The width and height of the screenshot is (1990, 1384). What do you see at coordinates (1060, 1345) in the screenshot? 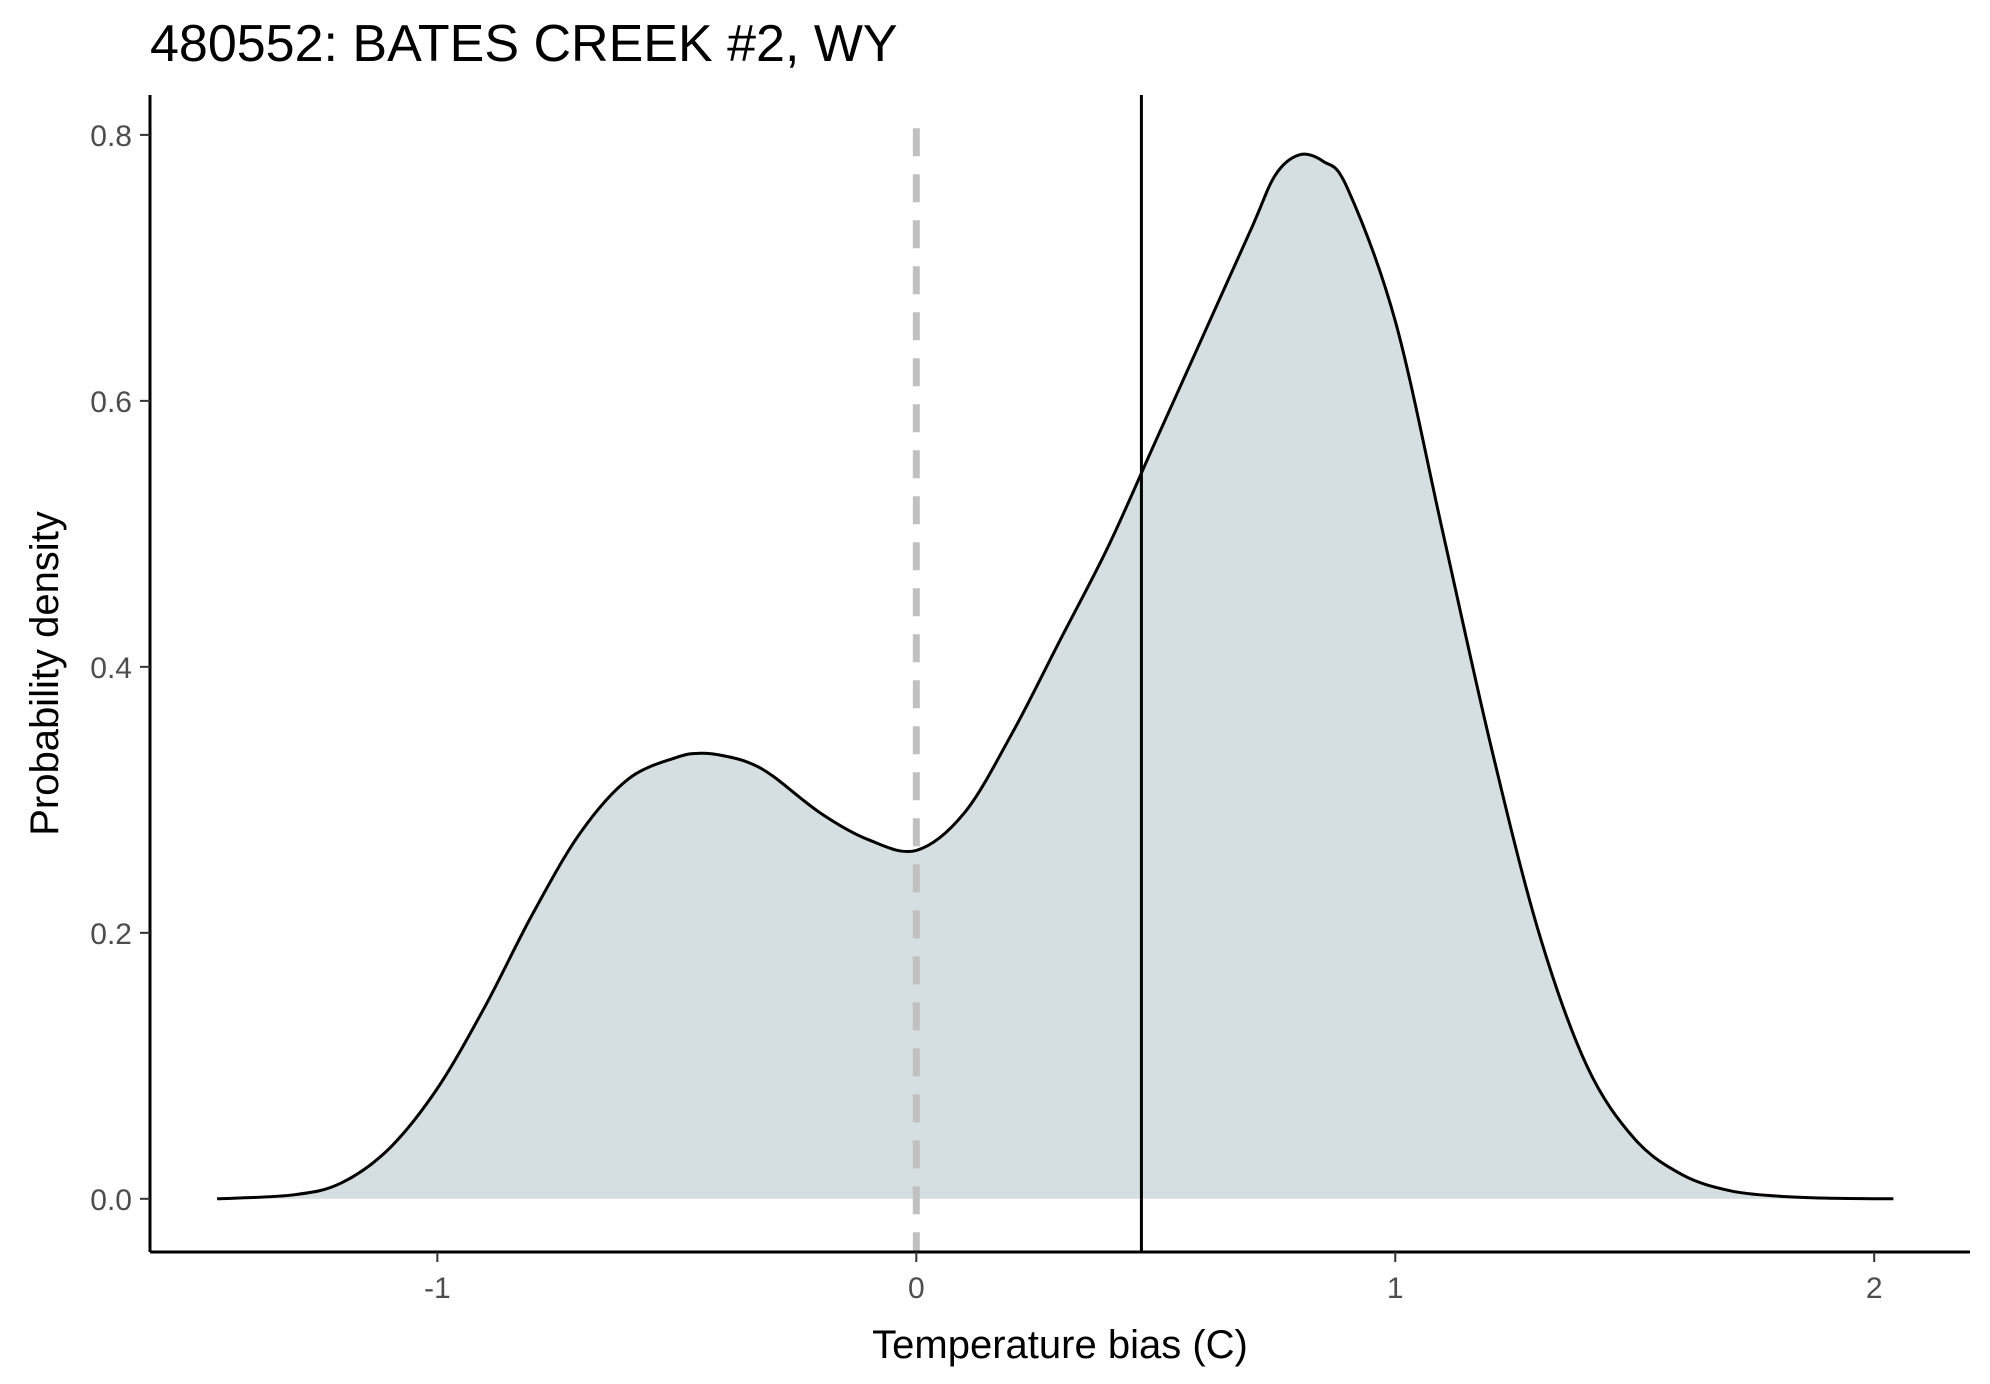
I see `x-axis-title: Temperature bias (C)` at bounding box center [1060, 1345].